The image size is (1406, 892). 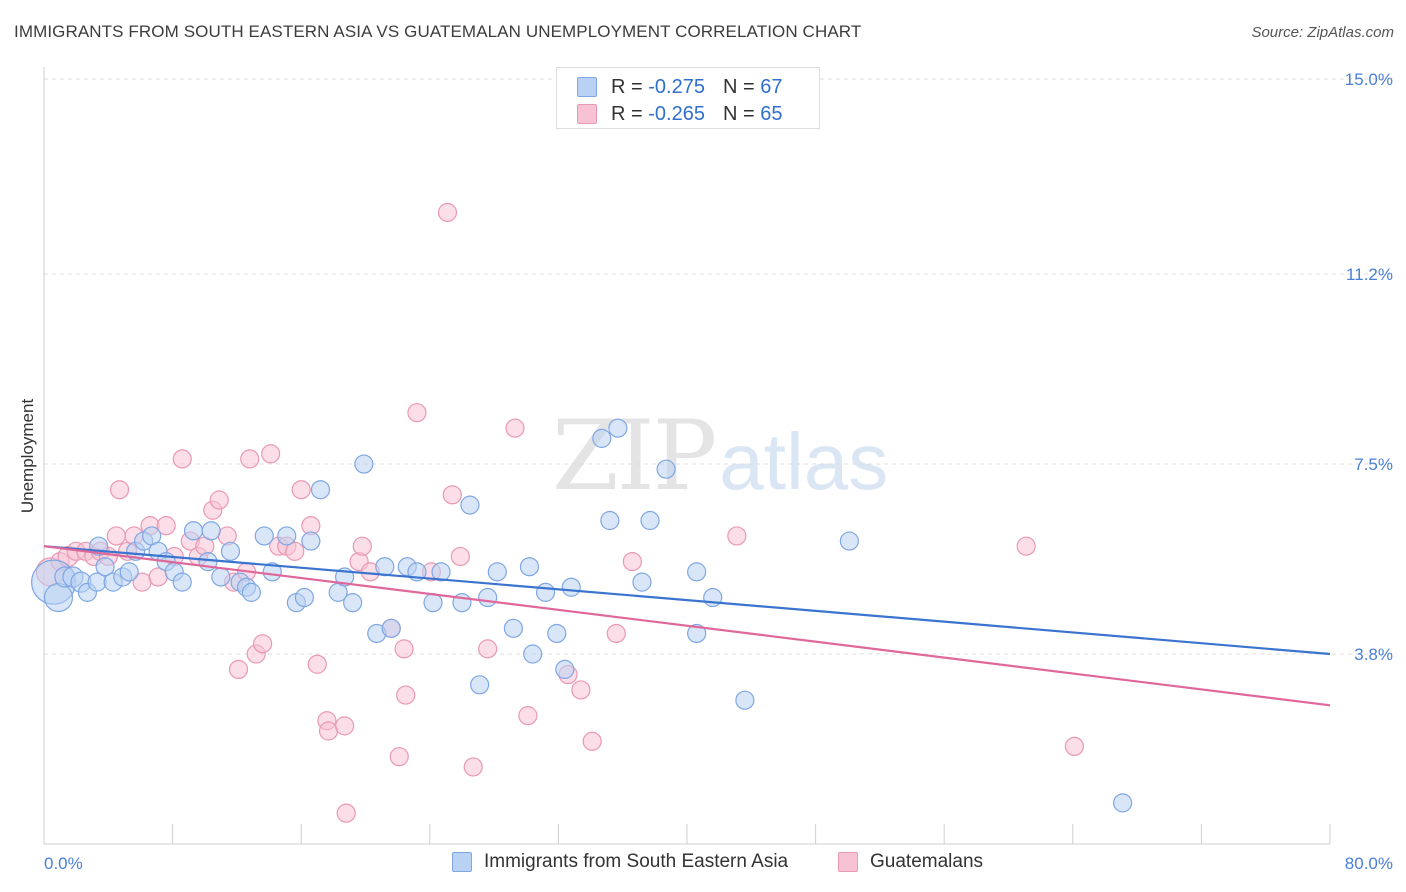 What do you see at coordinates (1322, 32) in the screenshot?
I see `source-label: Source: ZipAtlas.com` at bounding box center [1322, 32].